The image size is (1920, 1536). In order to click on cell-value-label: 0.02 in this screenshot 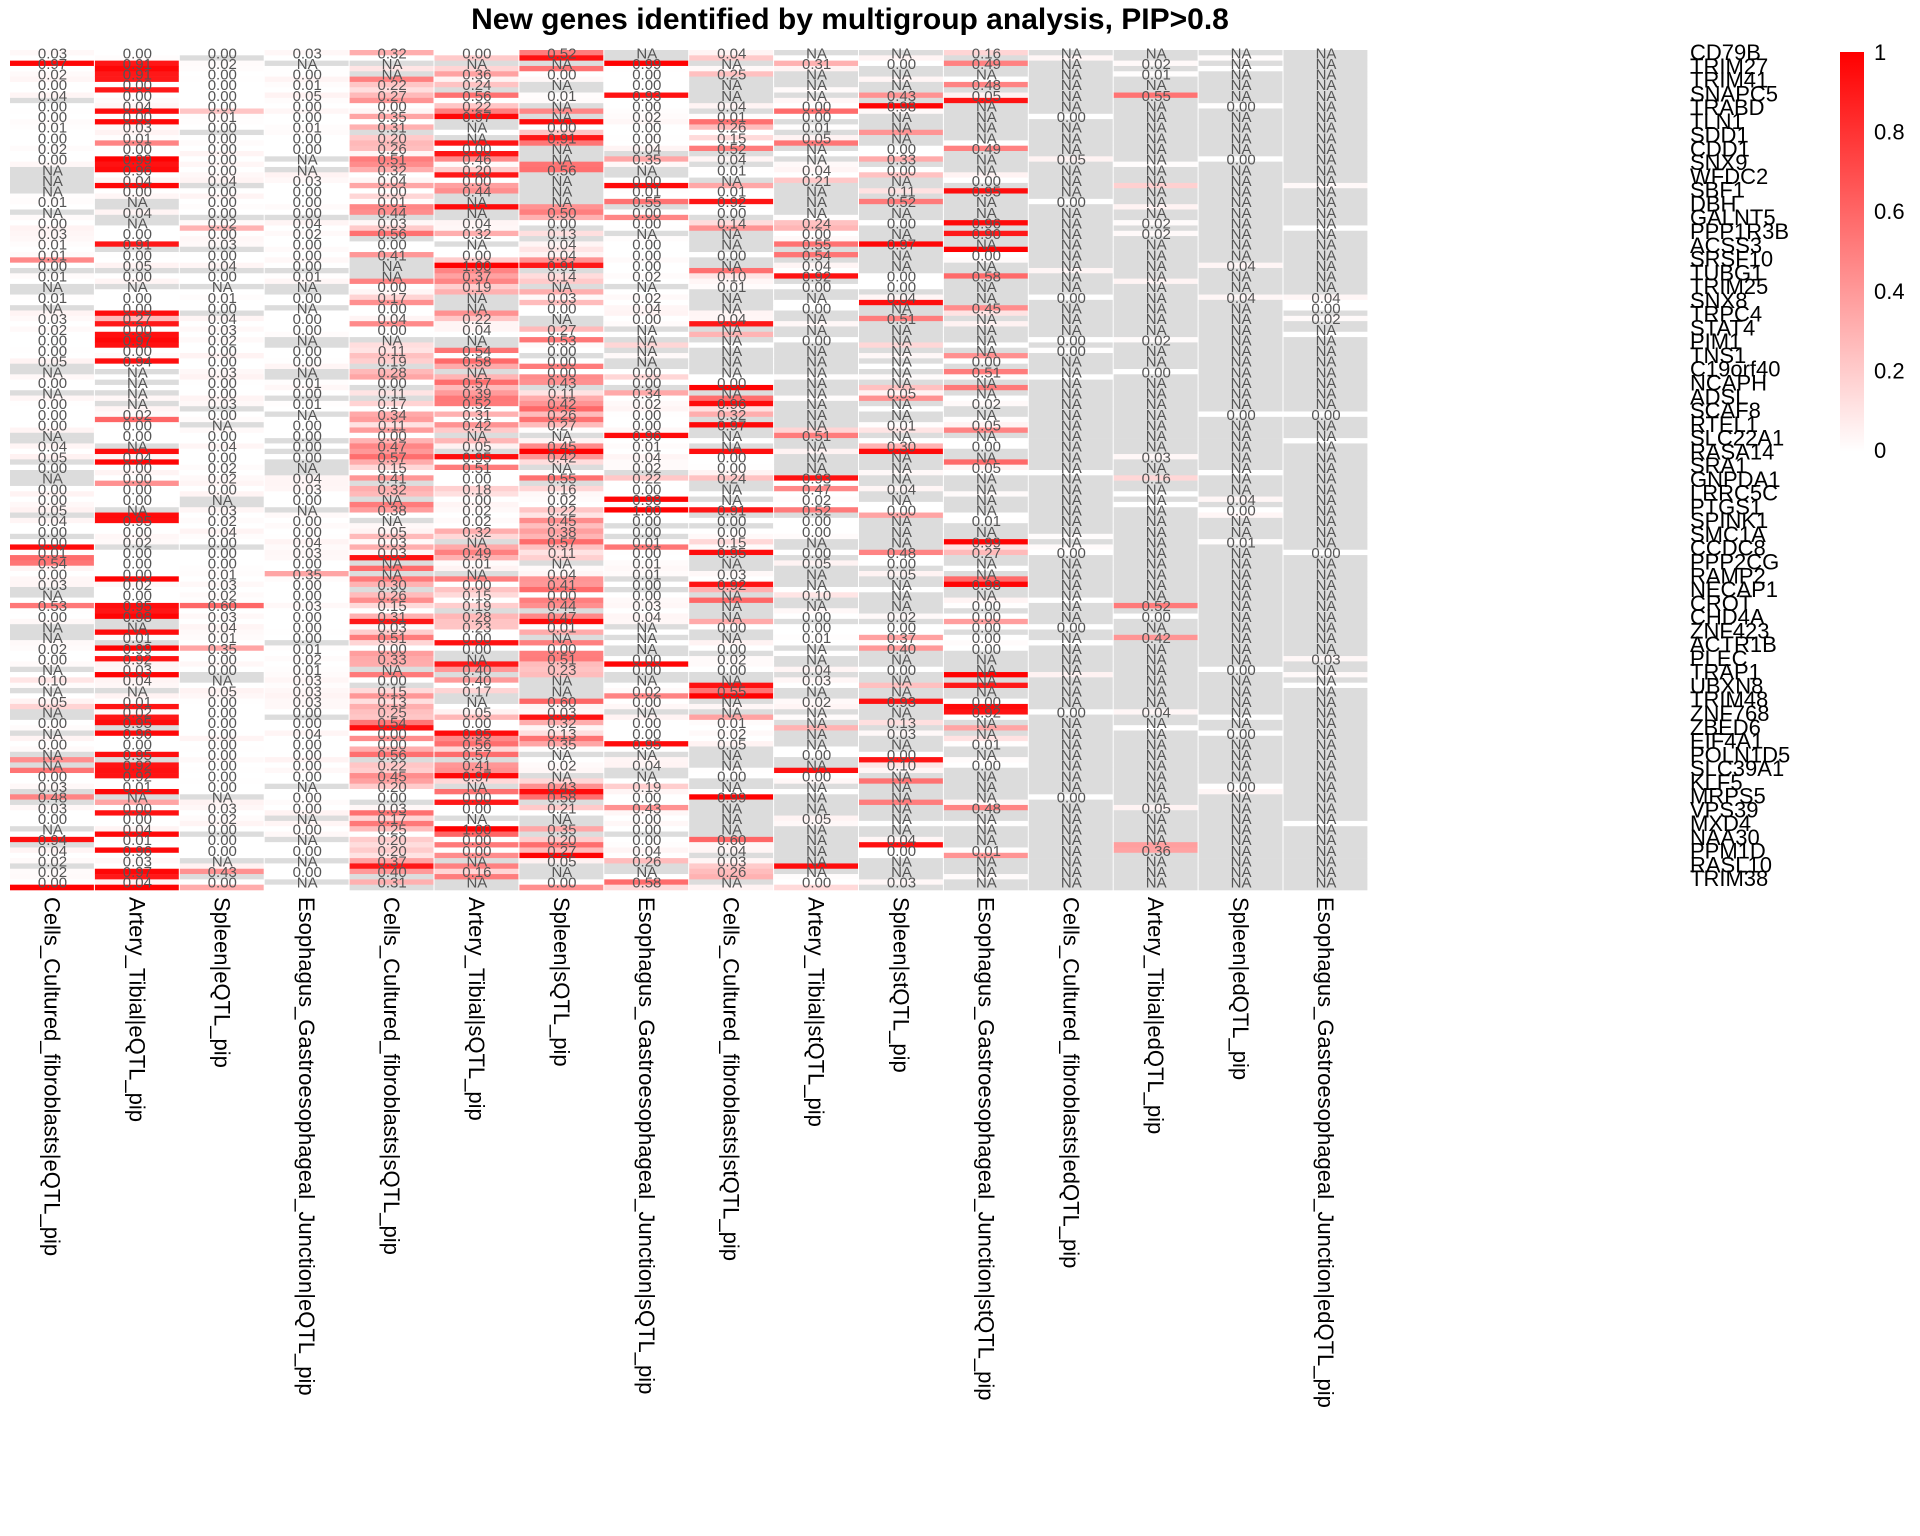, I will do `click(1156, 64)`.